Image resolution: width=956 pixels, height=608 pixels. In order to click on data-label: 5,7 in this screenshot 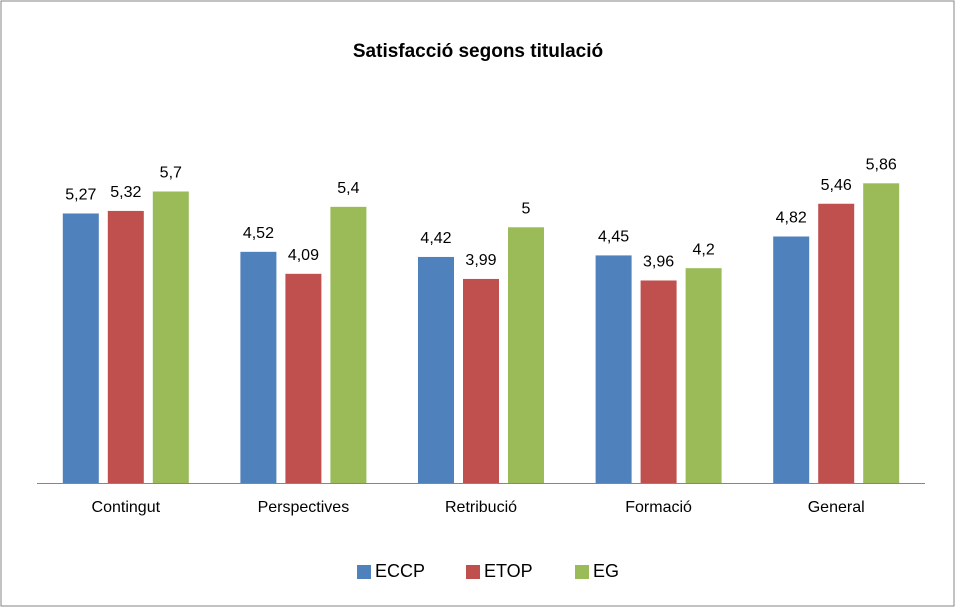, I will do `click(171, 173)`.